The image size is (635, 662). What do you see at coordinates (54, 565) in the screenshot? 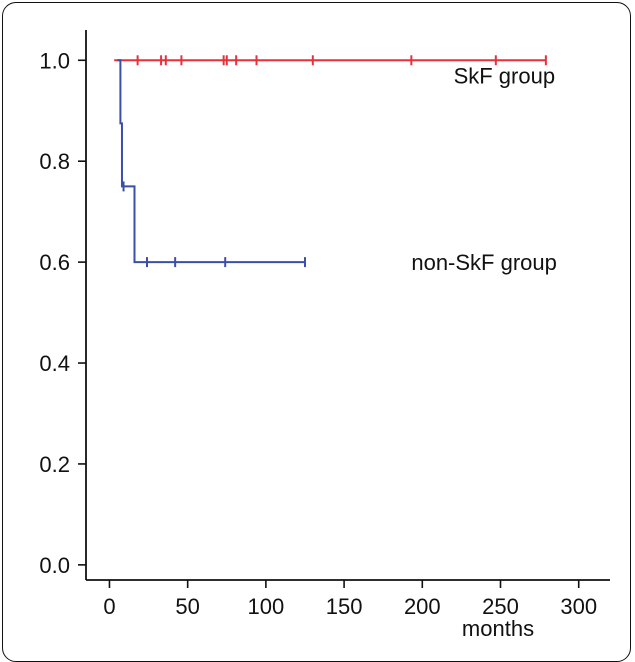
I see `y-tick-label: 0.0` at bounding box center [54, 565].